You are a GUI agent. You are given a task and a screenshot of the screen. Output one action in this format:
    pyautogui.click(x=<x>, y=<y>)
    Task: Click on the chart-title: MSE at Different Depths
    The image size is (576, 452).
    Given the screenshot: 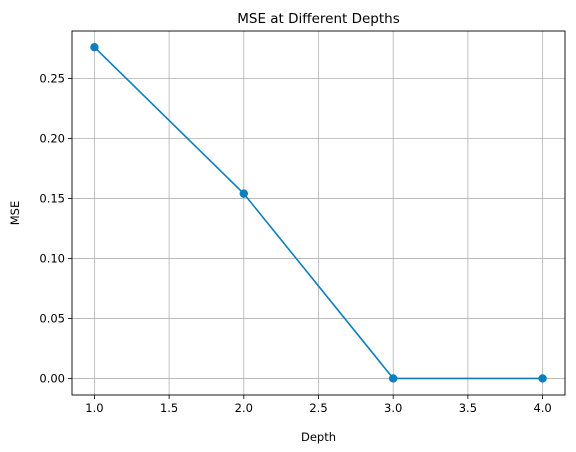 What is the action you would take?
    pyautogui.click(x=318, y=19)
    